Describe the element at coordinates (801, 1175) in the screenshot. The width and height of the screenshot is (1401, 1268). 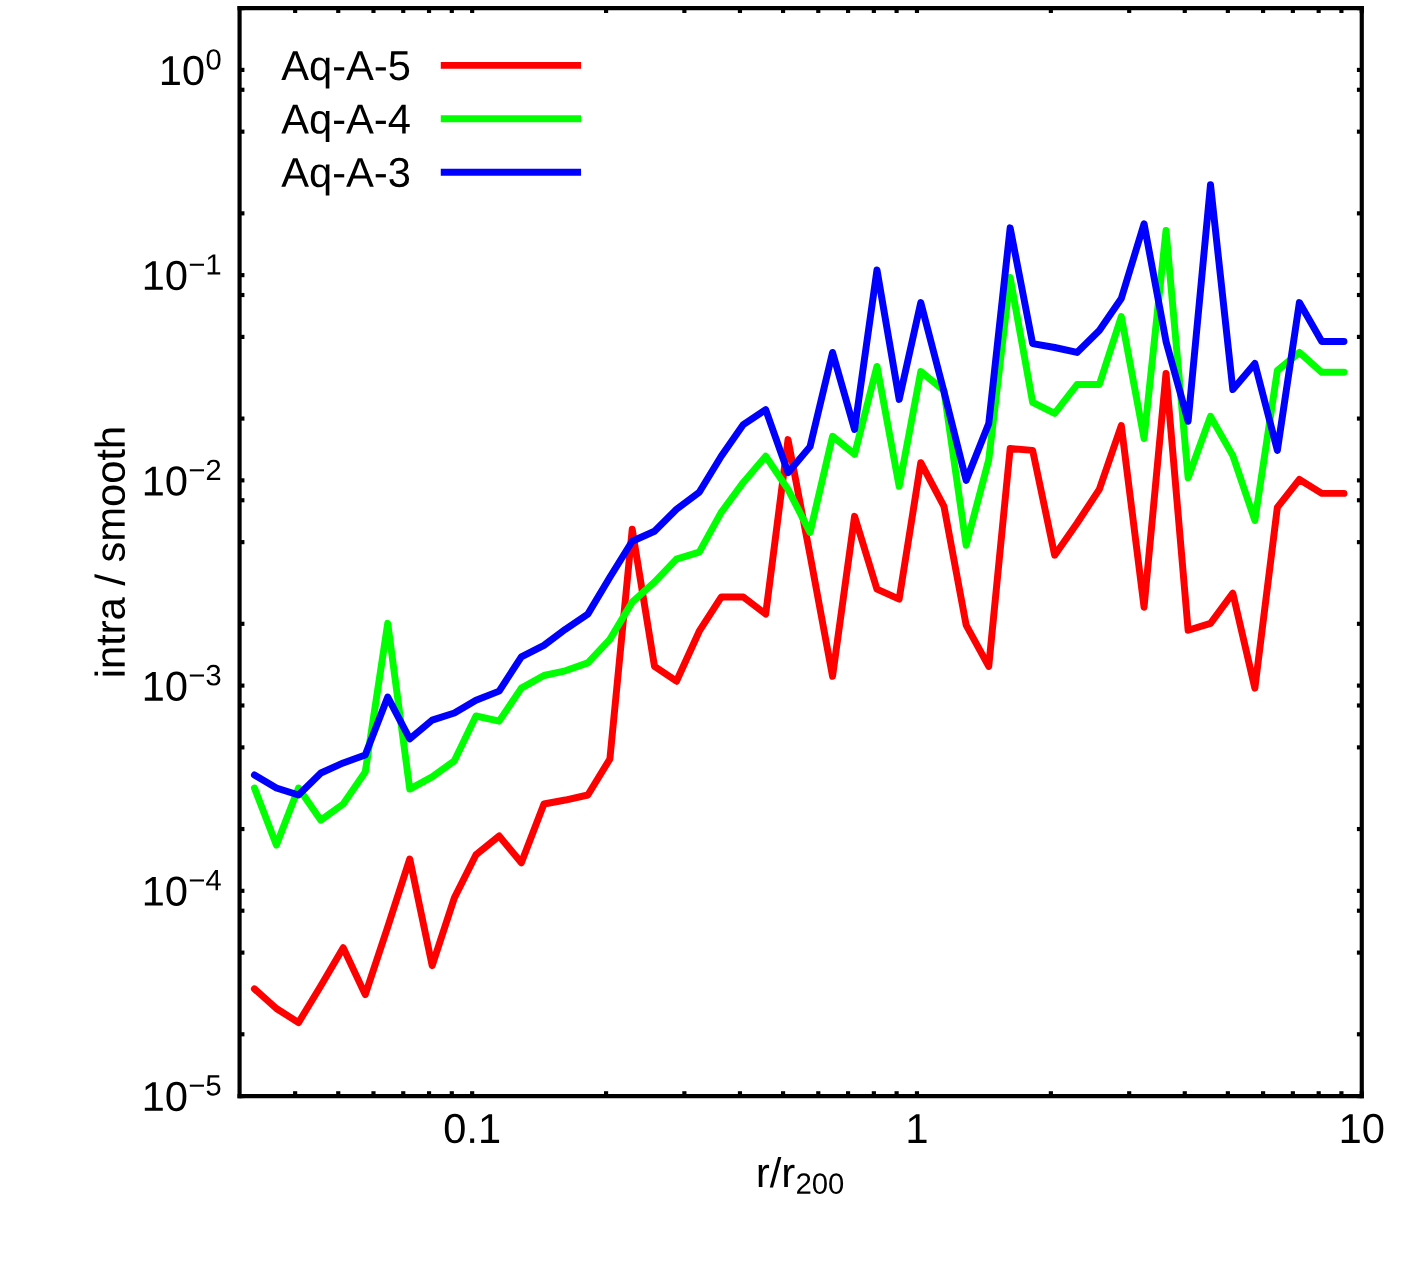
I see `x-axis-title: r/r$_{200}$` at that location.